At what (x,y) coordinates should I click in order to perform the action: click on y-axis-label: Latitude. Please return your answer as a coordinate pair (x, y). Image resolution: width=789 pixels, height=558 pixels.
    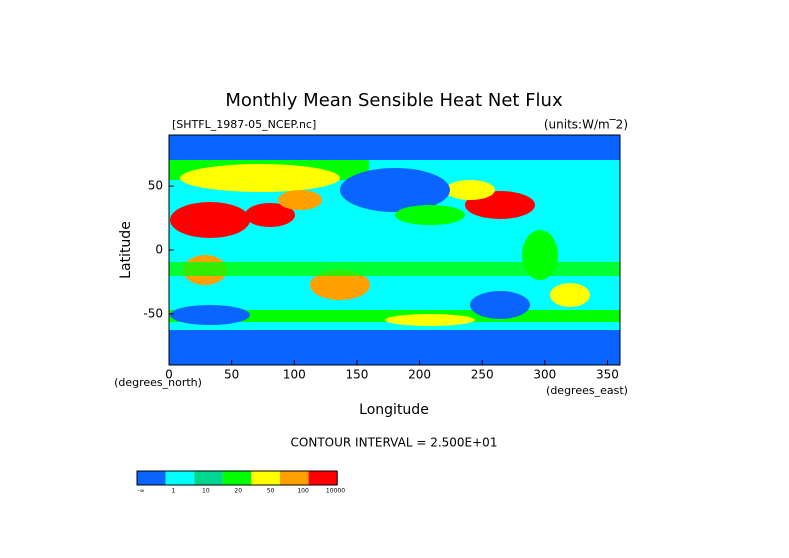
    Looking at the image, I should click on (126, 250).